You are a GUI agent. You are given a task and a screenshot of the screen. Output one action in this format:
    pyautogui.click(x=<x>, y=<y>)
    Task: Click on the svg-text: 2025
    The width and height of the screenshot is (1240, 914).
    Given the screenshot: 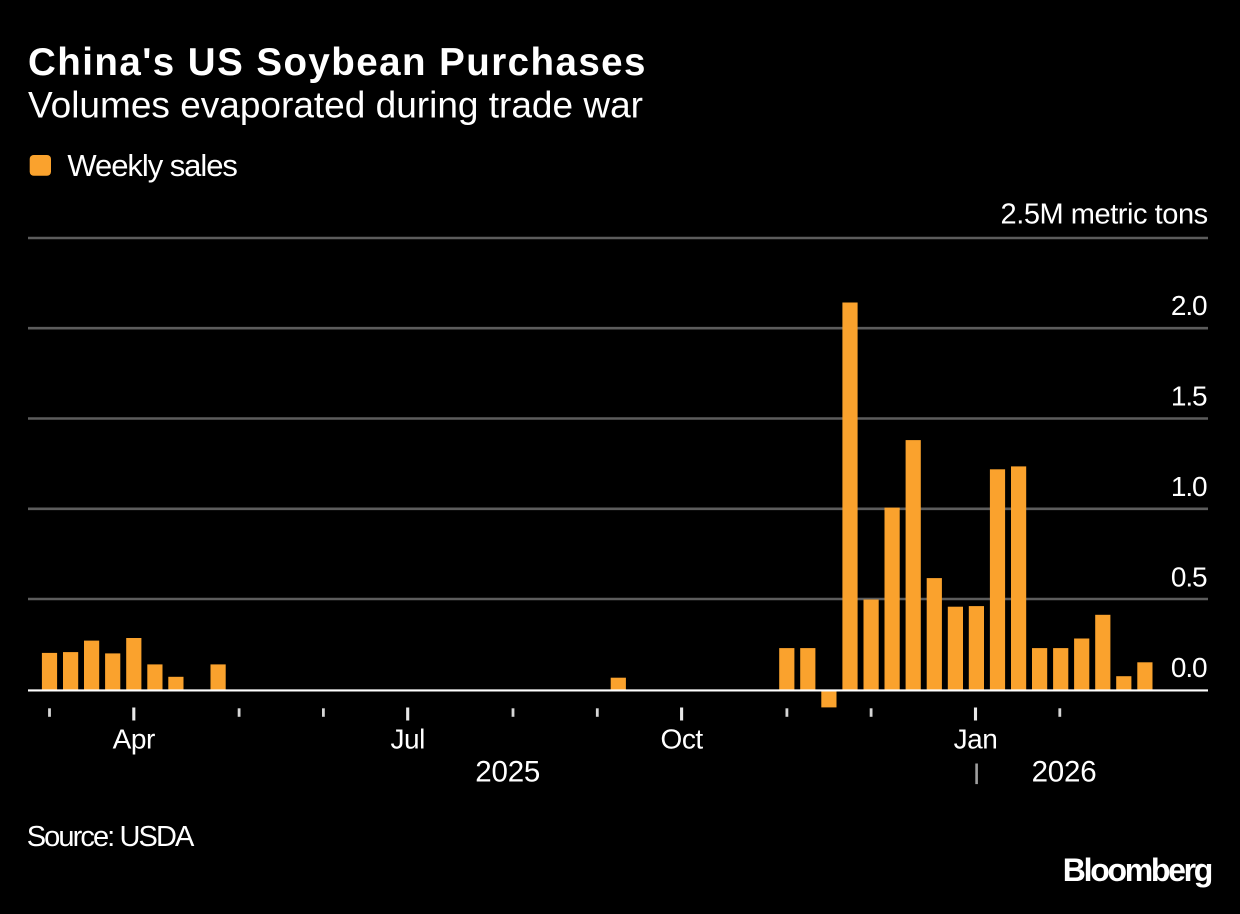 What is the action you would take?
    pyautogui.click(x=507, y=772)
    